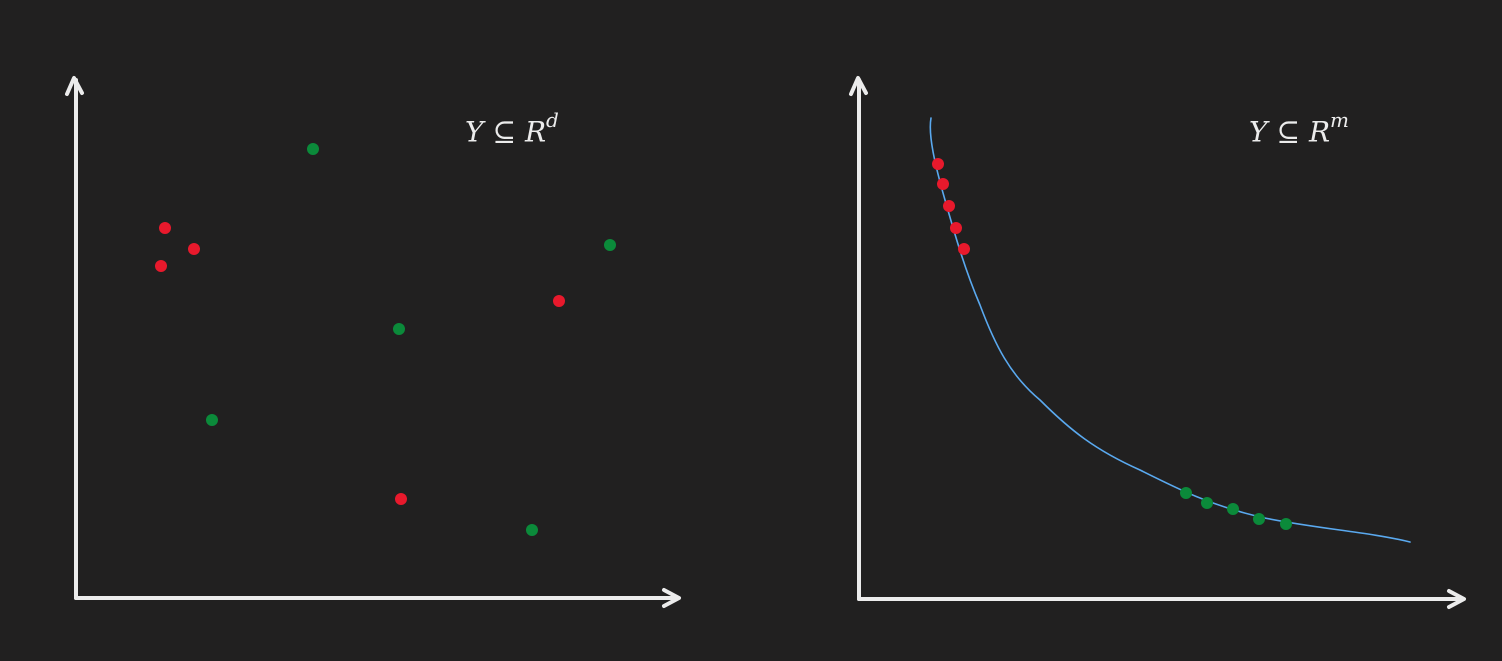  I want to click on left-label-exponent: d, so click(552, 120).